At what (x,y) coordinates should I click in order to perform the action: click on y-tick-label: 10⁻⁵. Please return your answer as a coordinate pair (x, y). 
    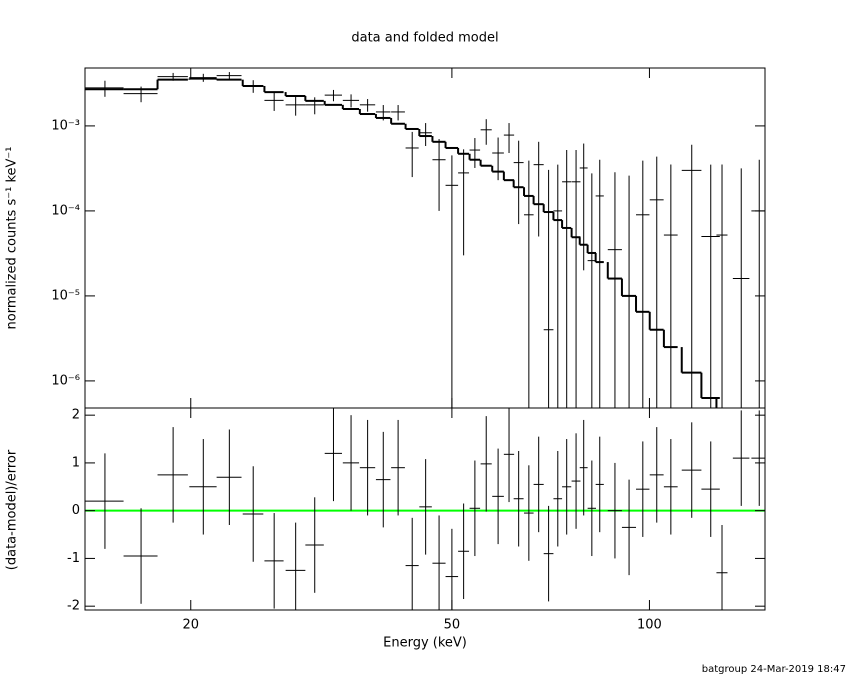
    Looking at the image, I should click on (65, 295).